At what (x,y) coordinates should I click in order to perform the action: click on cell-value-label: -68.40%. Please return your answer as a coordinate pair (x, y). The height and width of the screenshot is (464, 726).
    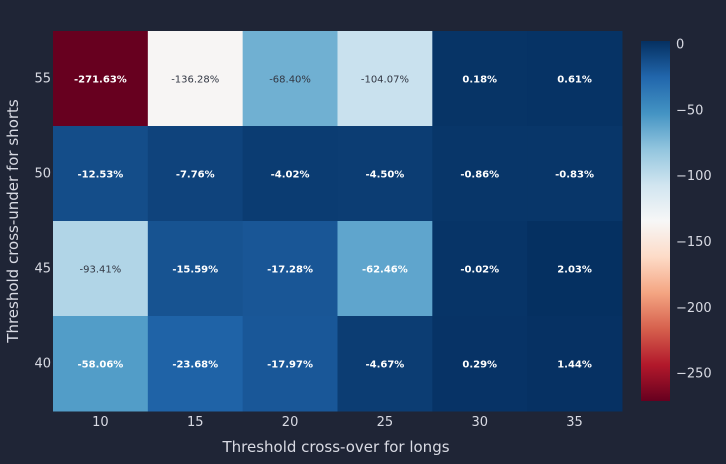
    Looking at the image, I should click on (290, 80).